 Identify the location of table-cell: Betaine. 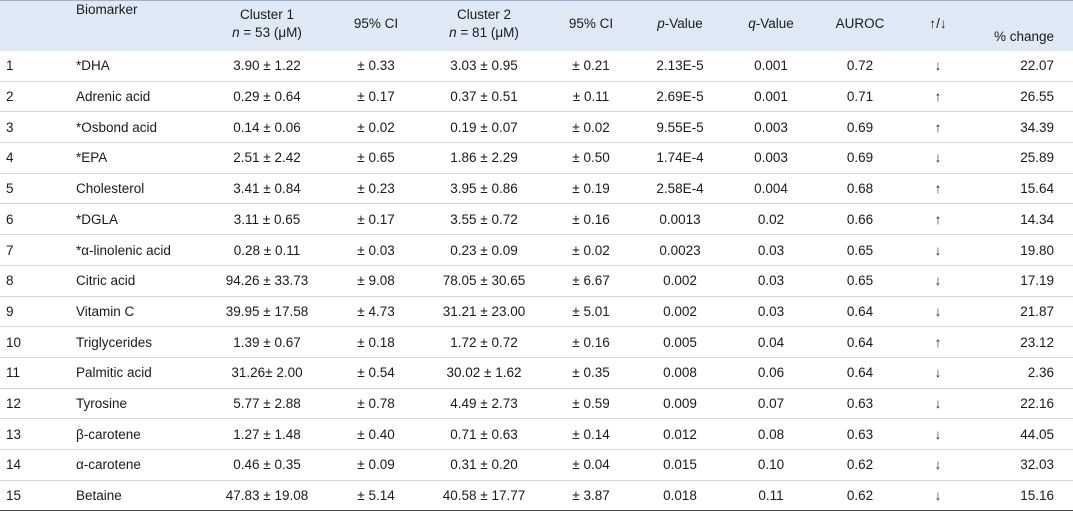
(99, 496).